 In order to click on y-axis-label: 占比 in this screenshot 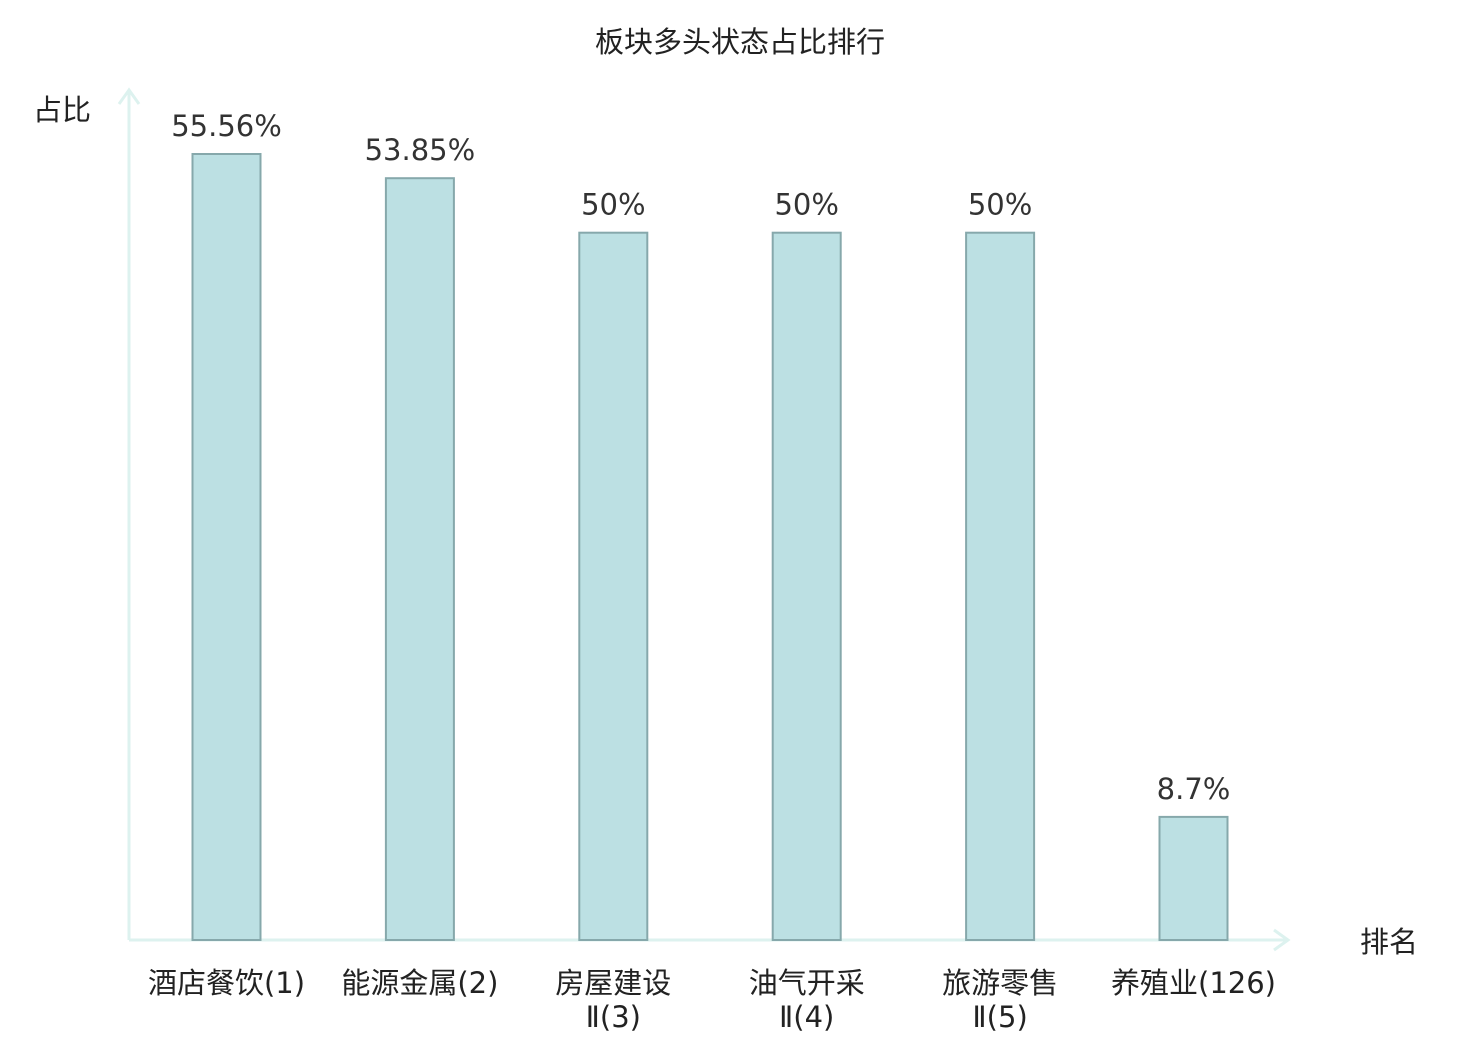, I will do `click(62, 110)`.